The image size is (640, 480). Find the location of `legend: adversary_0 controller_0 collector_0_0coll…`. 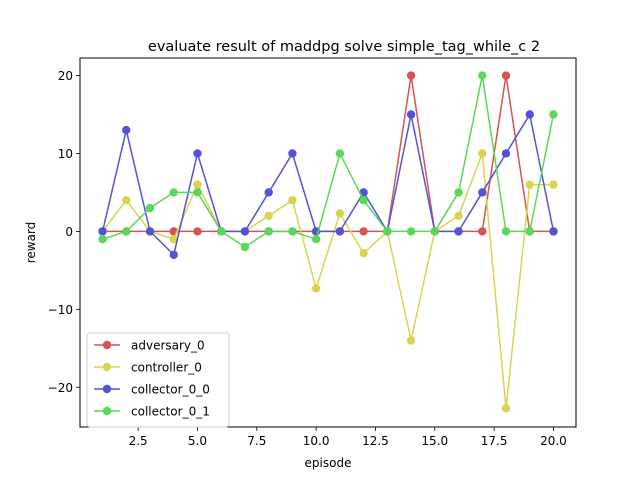

legend: adversary_0 controller_0 collector_0_0coll… is located at coordinates (158, 380).